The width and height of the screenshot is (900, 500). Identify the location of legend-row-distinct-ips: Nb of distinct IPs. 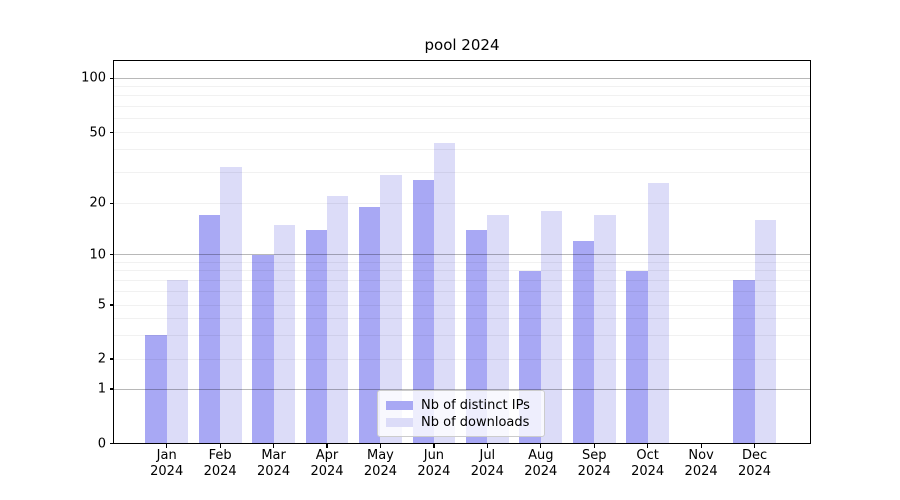
(461, 405).